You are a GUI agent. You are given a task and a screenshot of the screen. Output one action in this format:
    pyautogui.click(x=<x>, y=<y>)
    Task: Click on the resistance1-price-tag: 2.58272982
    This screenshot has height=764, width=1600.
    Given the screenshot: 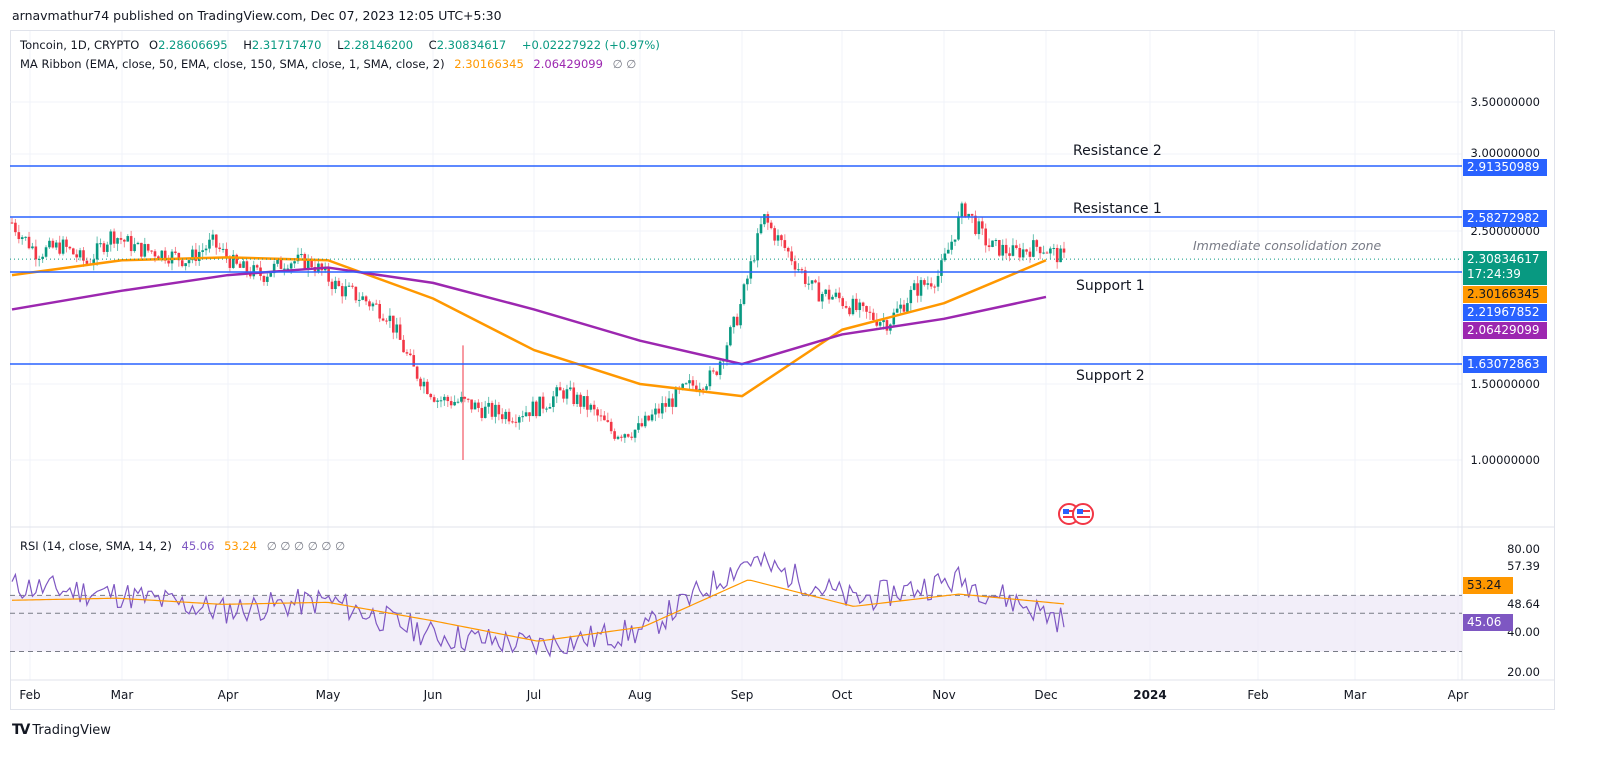 What is the action you would take?
    pyautogui.click(x=1505, y=218)
    